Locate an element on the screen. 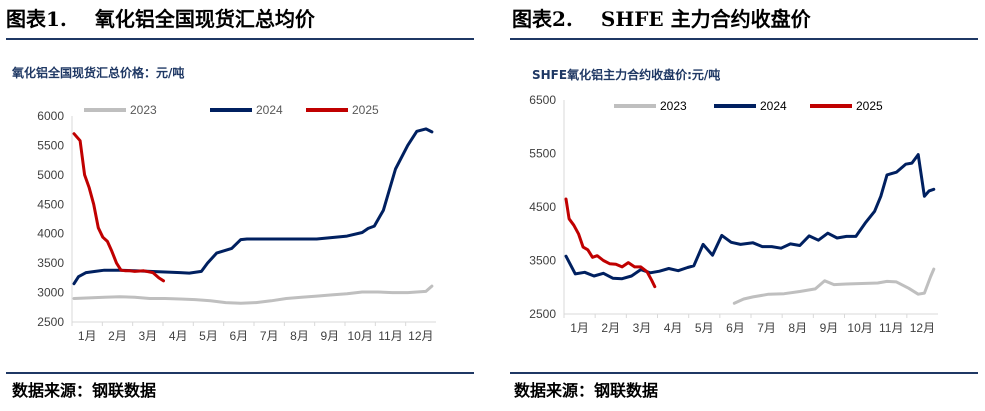  y-tick-label: 6000 is located at coordinates (50, 116).